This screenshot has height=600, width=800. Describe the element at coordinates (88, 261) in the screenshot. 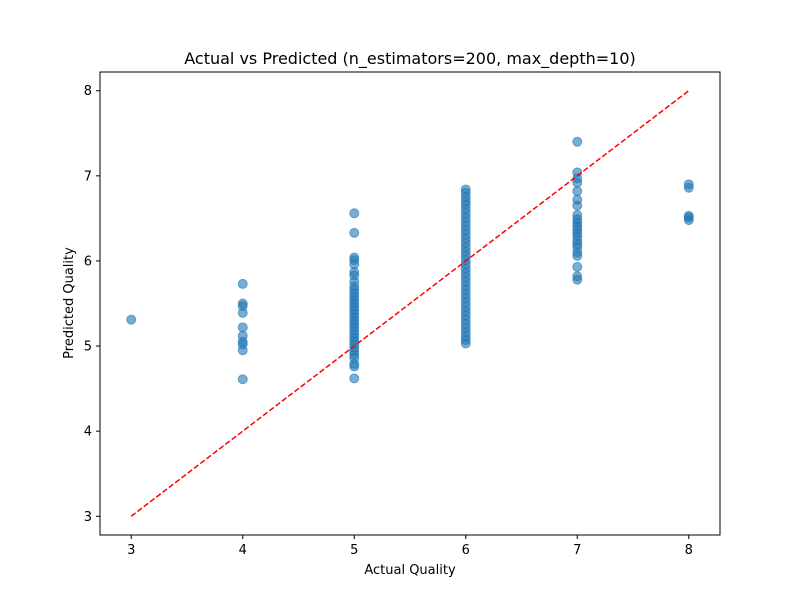

I see `y-tick-label: 6` at that location.